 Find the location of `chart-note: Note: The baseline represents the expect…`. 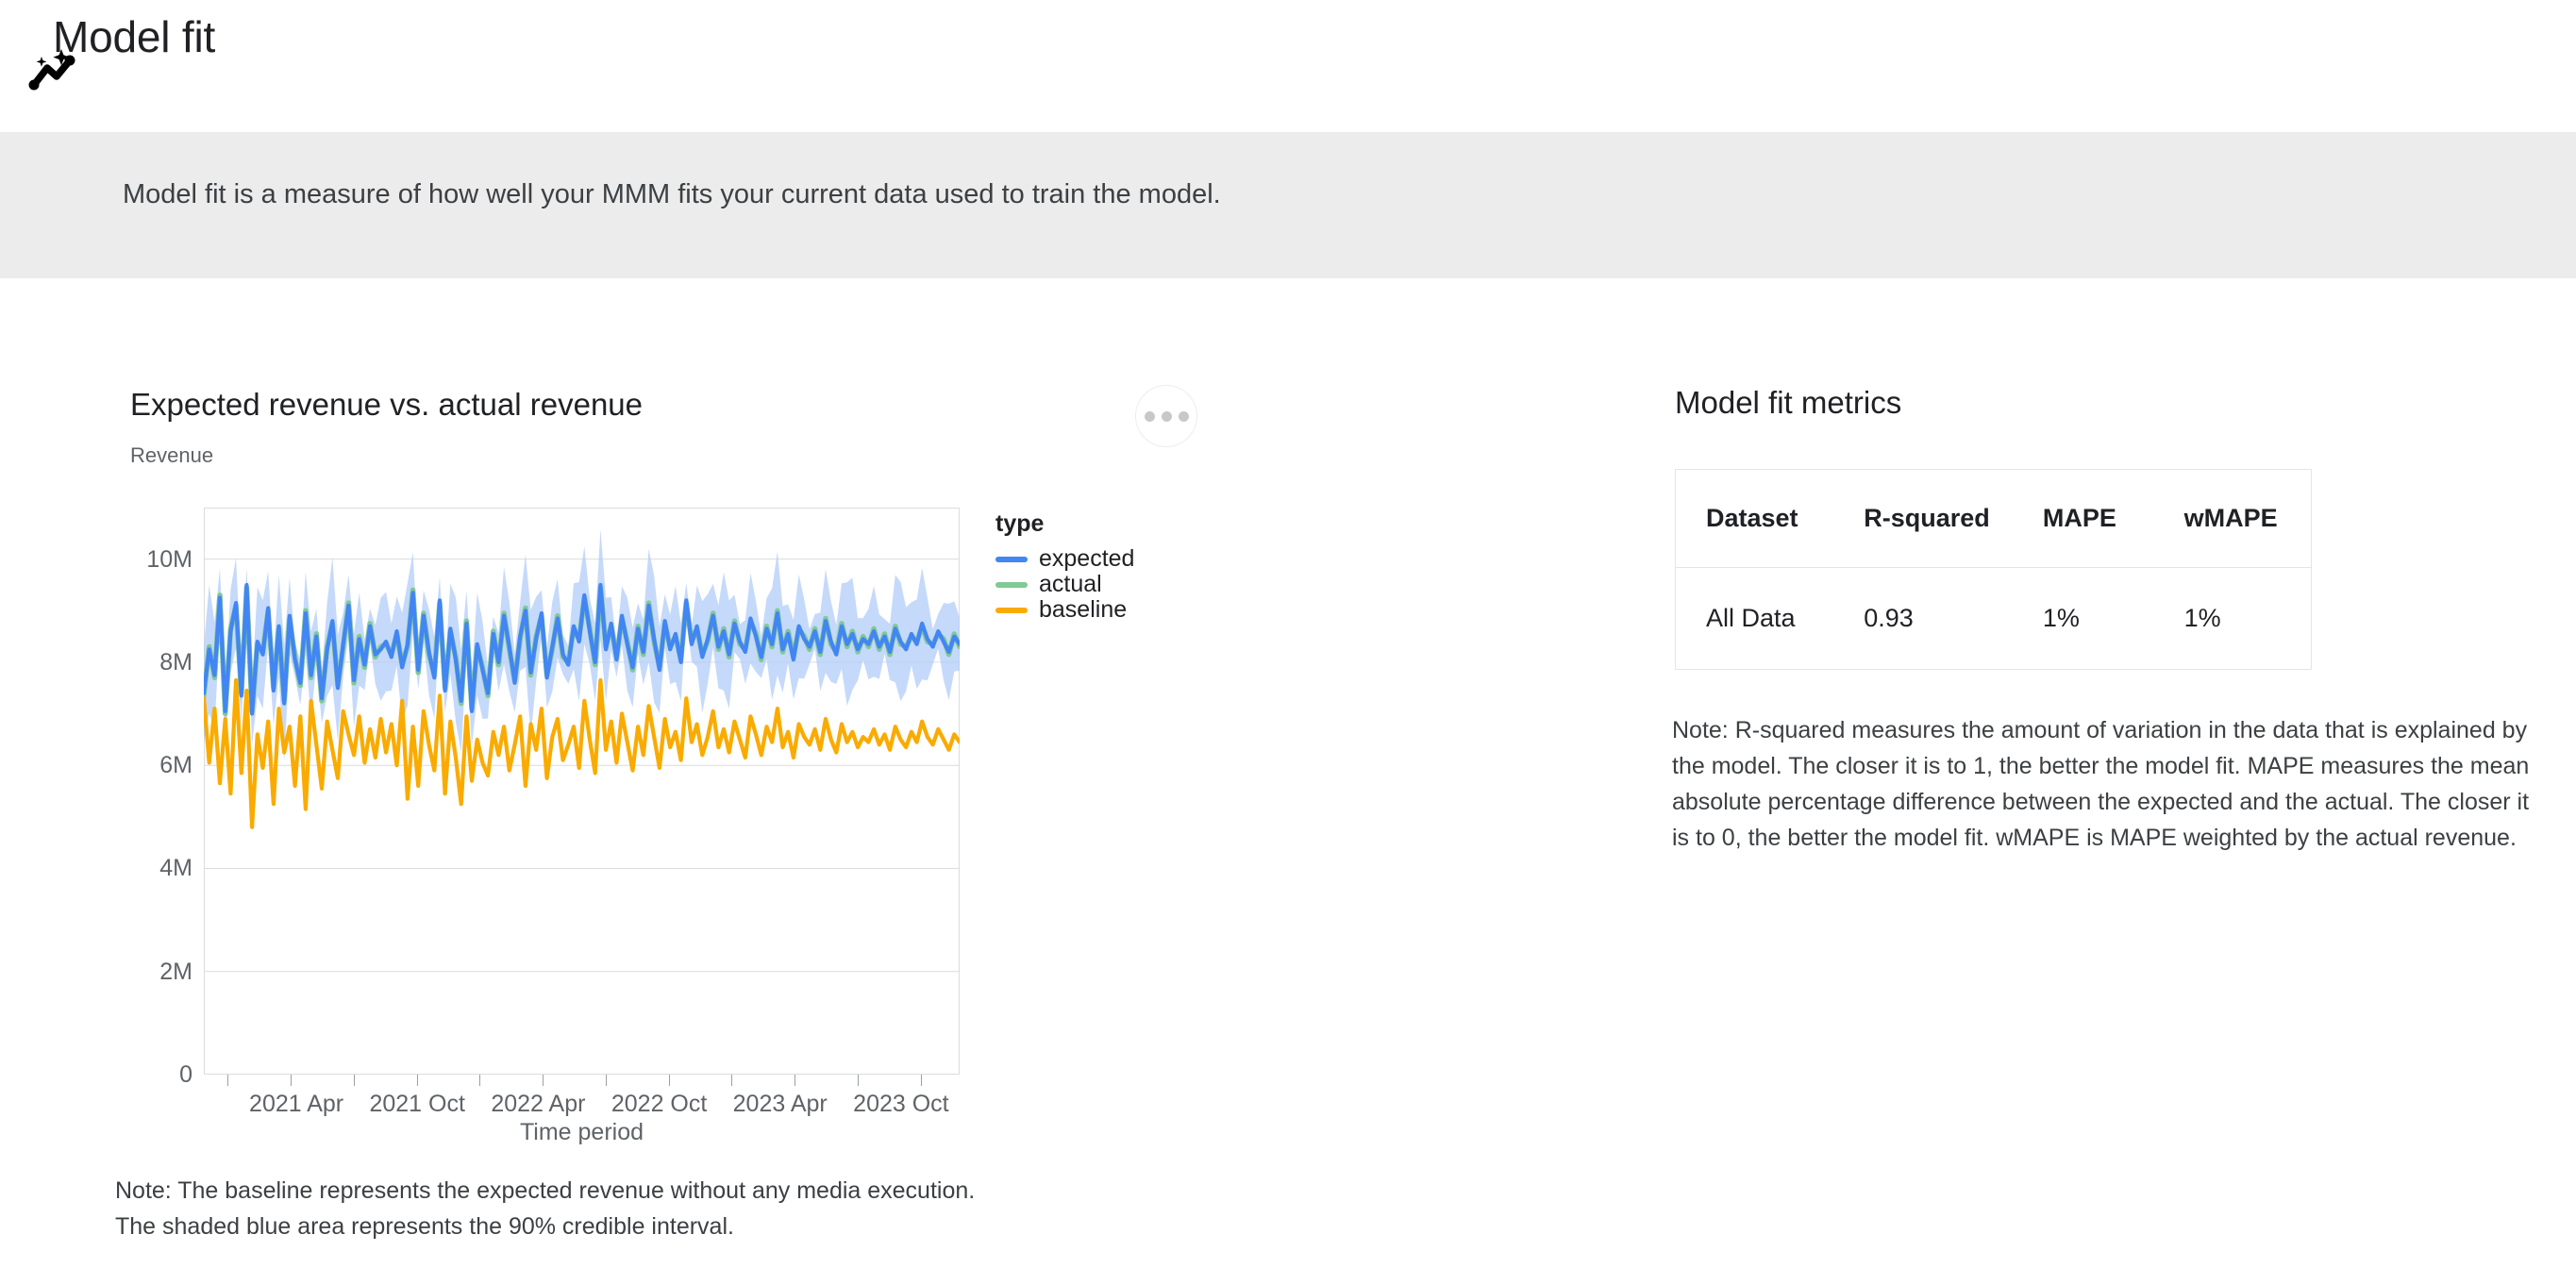

chart-note: Note: The baseline represents the expect… is located at coordinates (545, 1208).